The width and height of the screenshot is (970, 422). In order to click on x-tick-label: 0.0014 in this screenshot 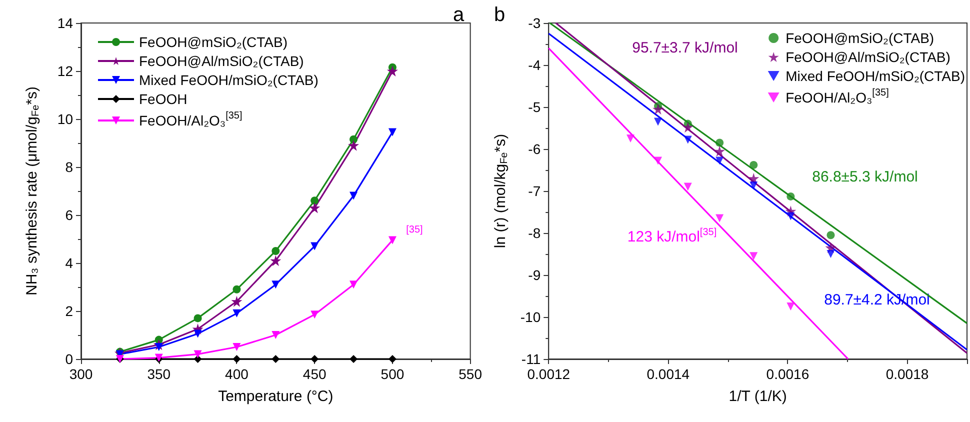, I will do `click(668, 374)`.